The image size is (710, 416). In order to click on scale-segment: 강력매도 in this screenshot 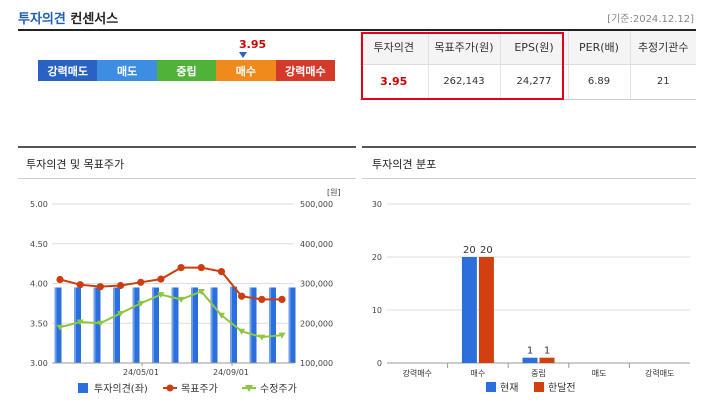, I will do `click(68, 70)`.